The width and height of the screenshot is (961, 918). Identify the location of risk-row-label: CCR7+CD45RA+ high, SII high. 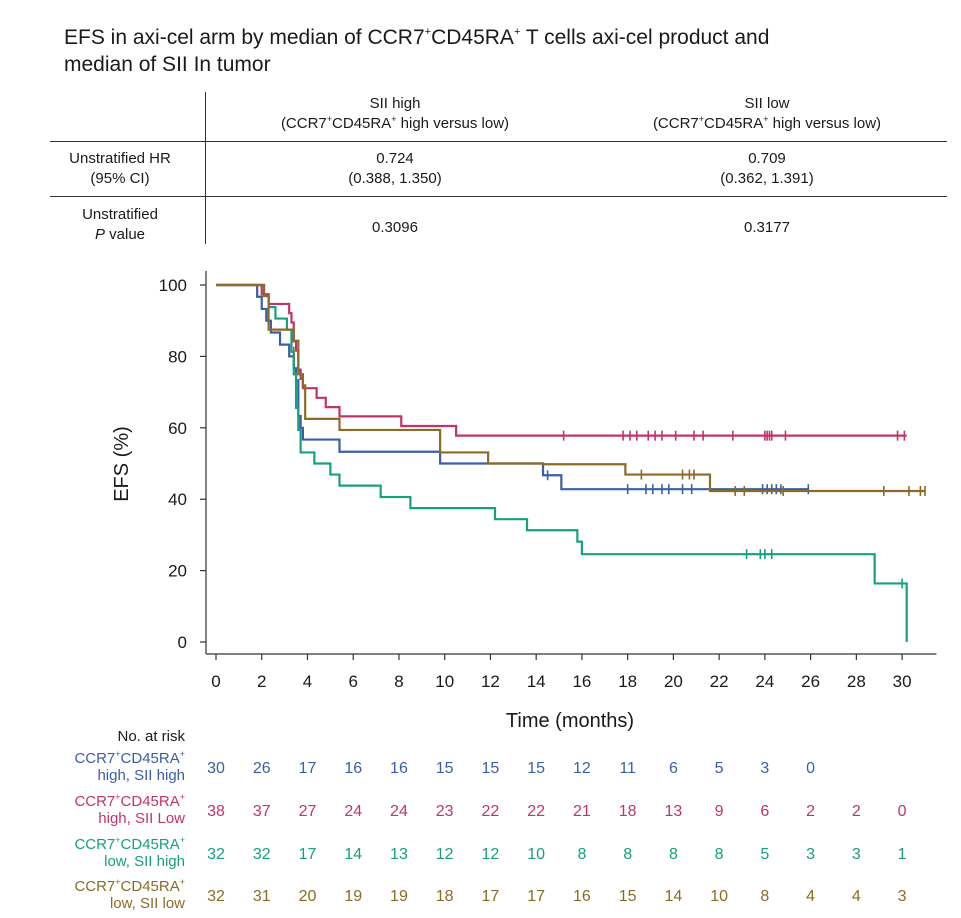
(102, 767).